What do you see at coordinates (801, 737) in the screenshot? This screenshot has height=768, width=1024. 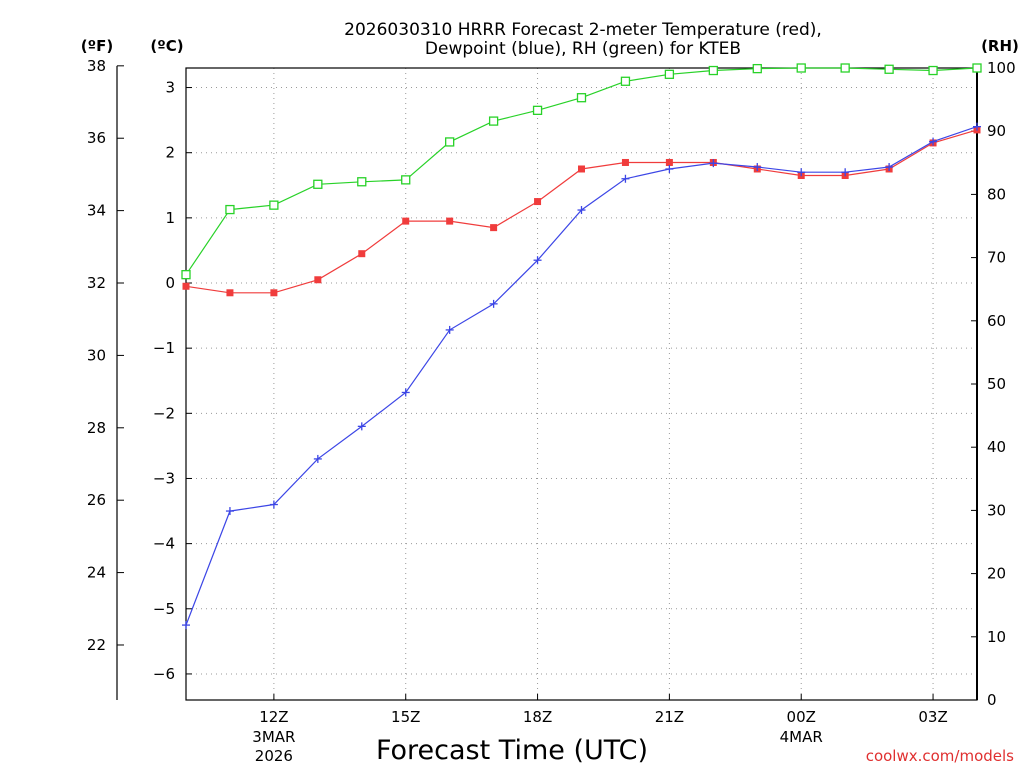 I see `x-tick-sublabel: 4MAR` at bounding box center [801, 737].